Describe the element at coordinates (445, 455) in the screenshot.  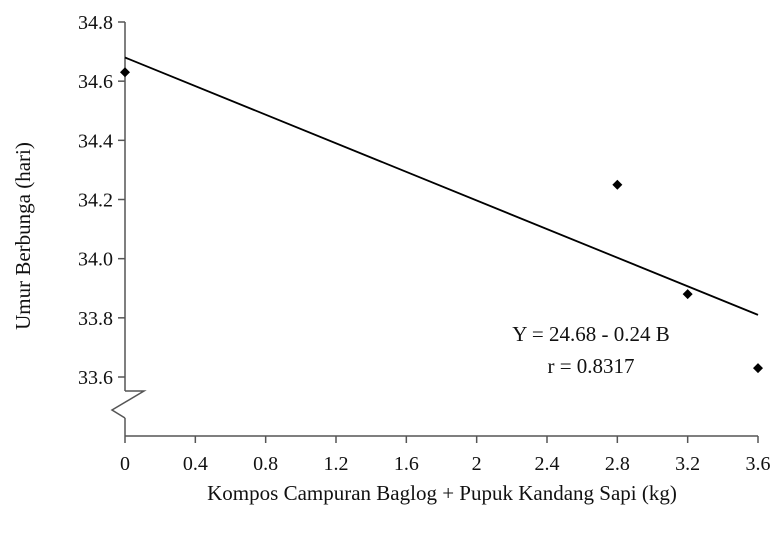
I see `x-ticks: 0 0.4 0.8 1.2 1.6 2 2.4 2.8 3.2 3.6` at that location.